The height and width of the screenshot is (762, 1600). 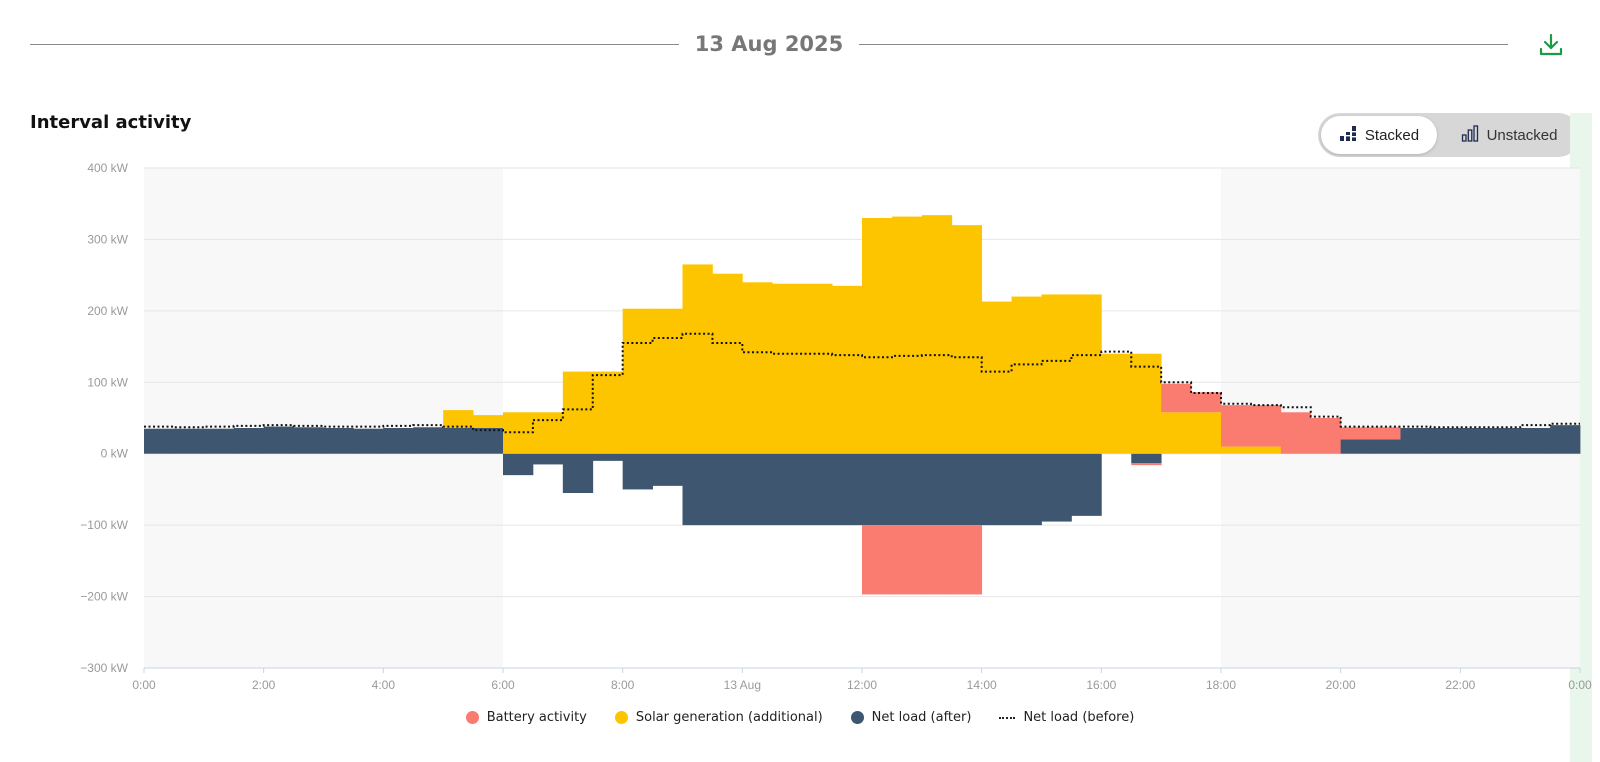 What do you see at coordinates (1580, 685) in the screenshot?
I see `x-tick-label: 0:00` at bounding box center [1580, 685].